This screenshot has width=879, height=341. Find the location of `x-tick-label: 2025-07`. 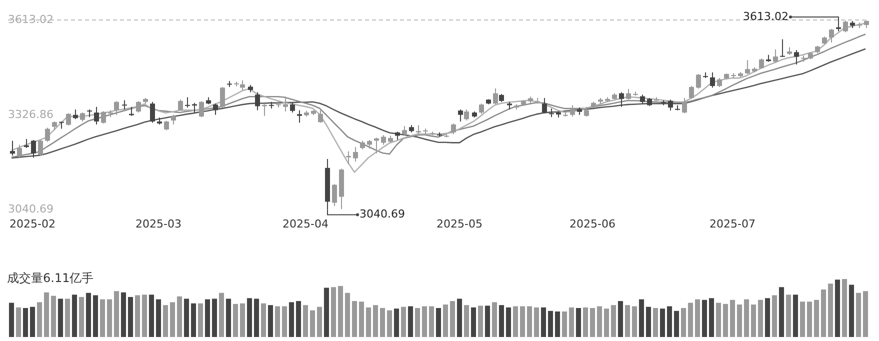

x-tick-label: 2025-07 is located at coordinates (733, 223).